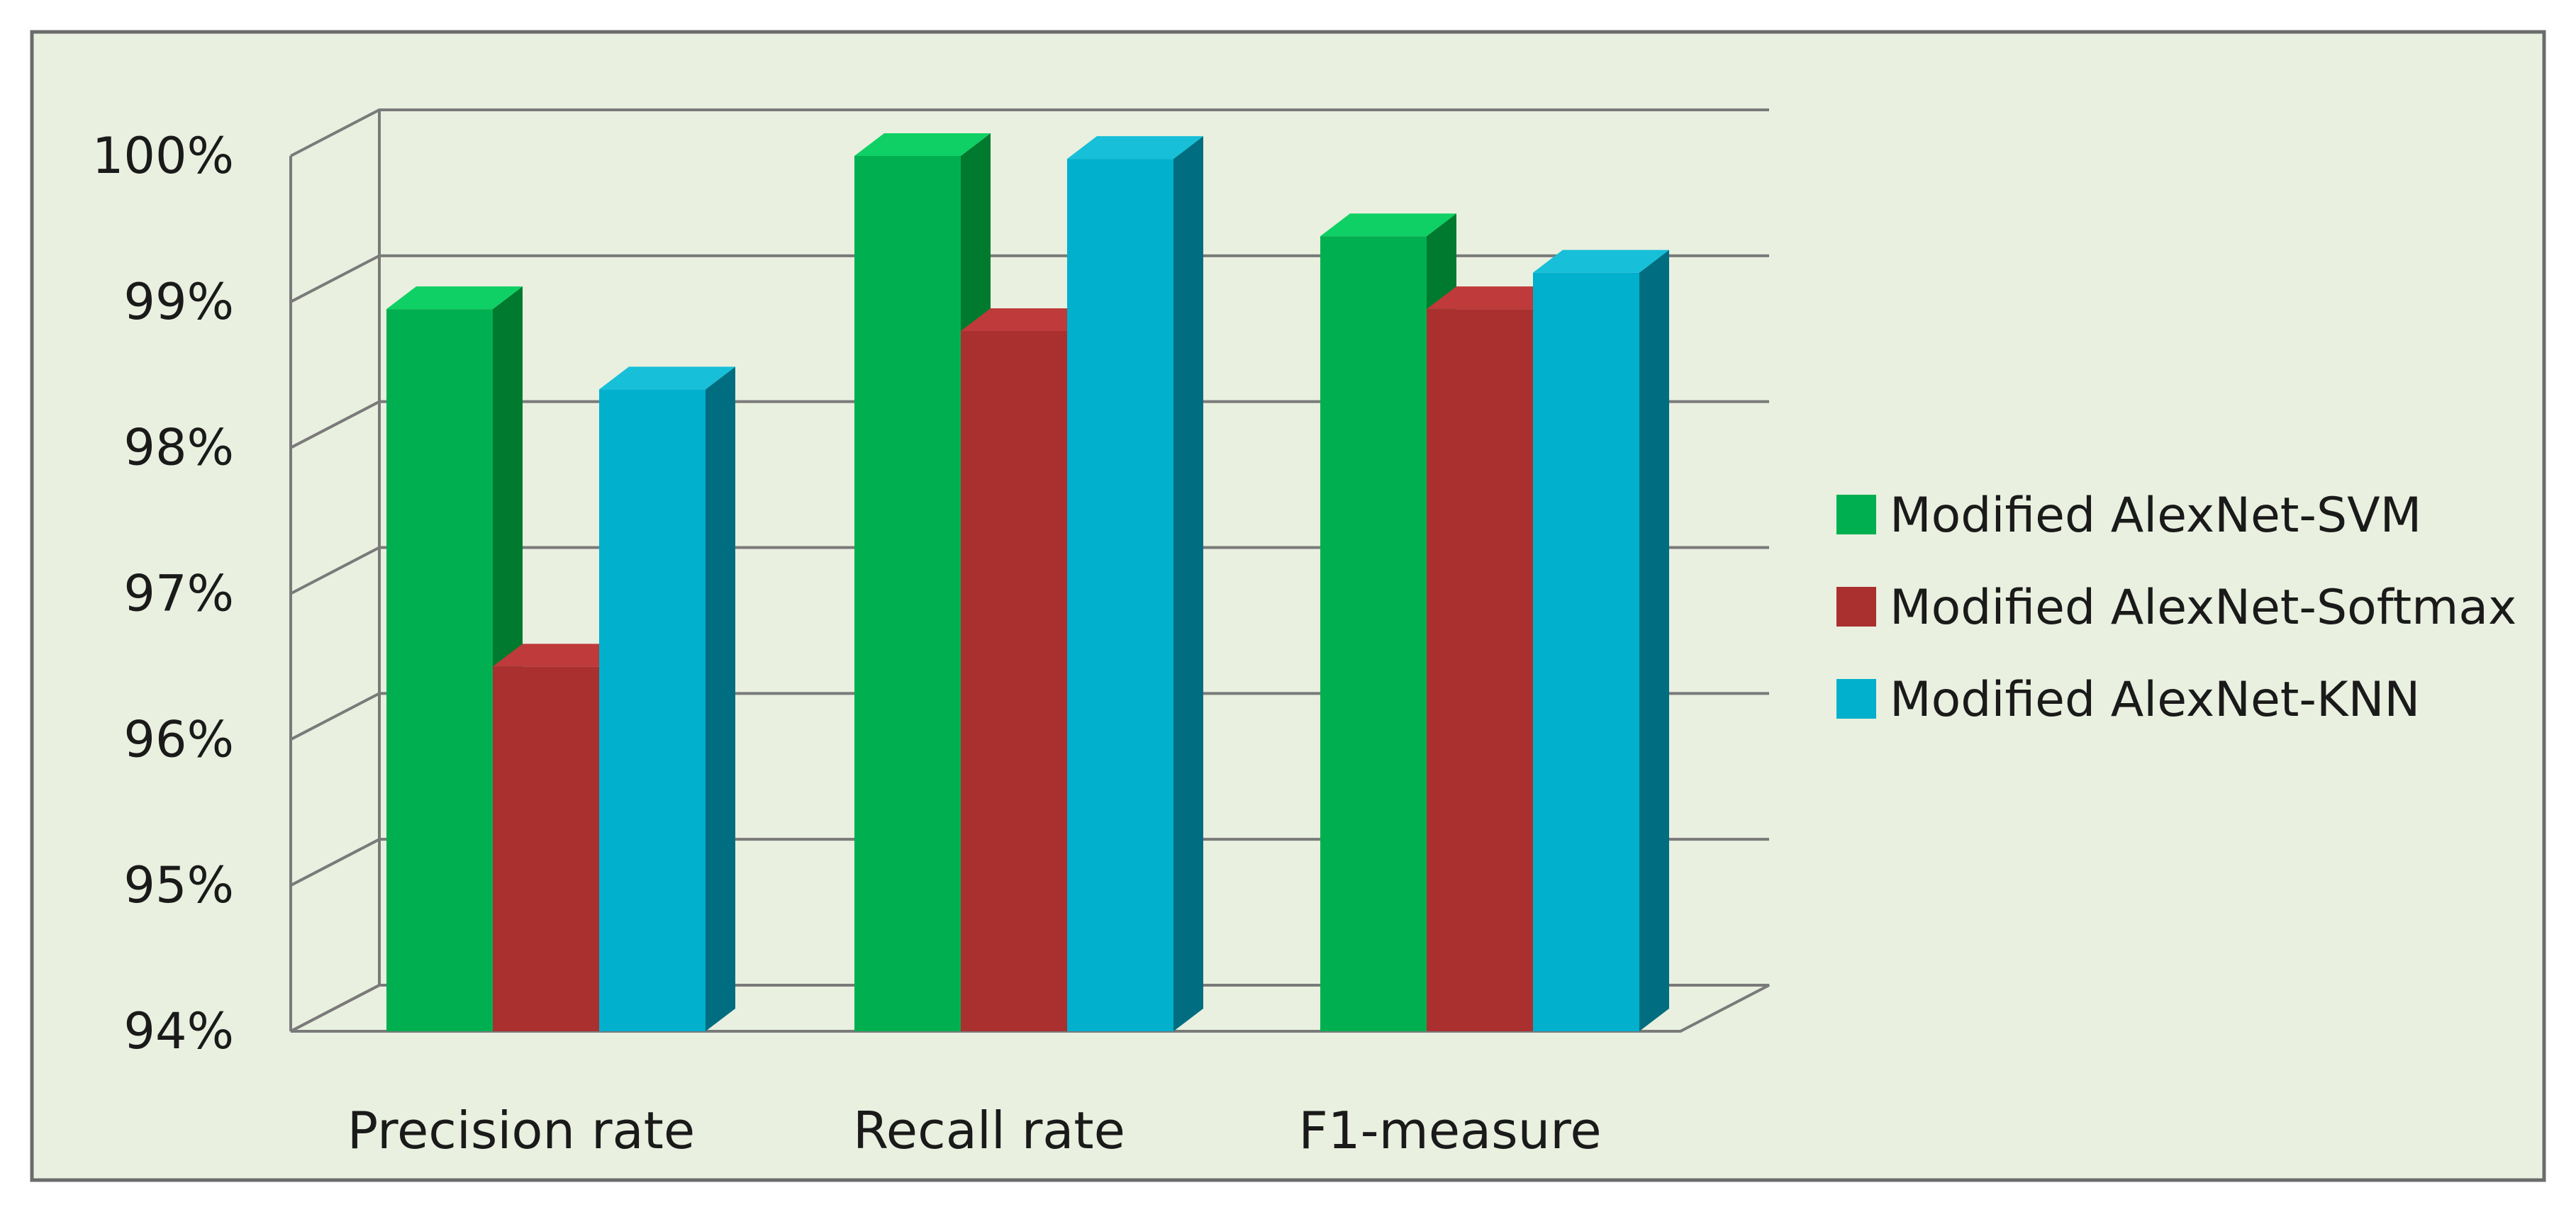 The width and height of the screenshot is (2576, 1212). What do you see at coordinates (2155, 700) in the screenshot?
I see `legend-label: Modified AlexNet-KNN` at bounding box center [2155, 700].